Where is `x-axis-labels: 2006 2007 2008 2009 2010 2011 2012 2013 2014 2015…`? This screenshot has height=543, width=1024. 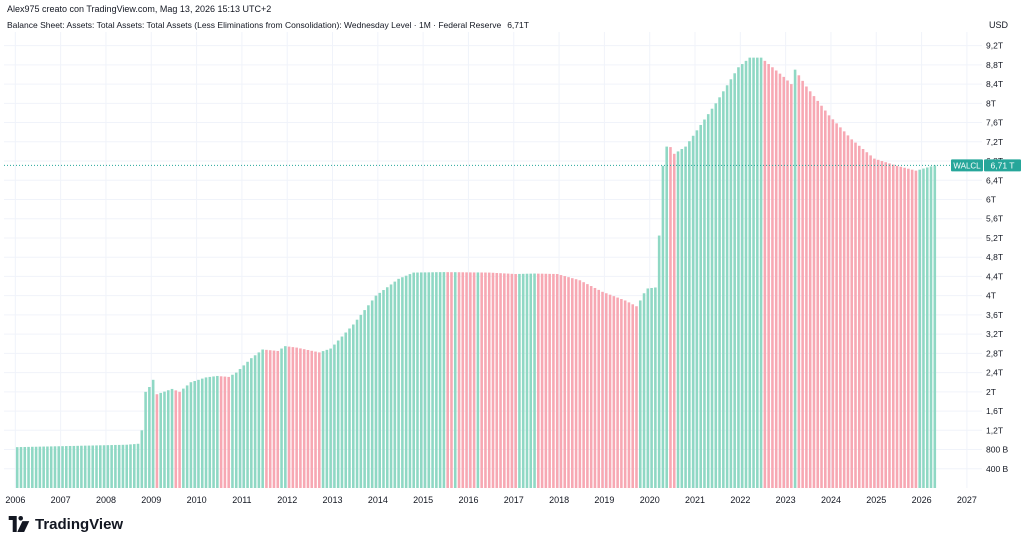 x-axis-labels: 2006 2007 2008 2009 2010 2011 2012 2013 2014 2015… is located at coordinates (491, 500).